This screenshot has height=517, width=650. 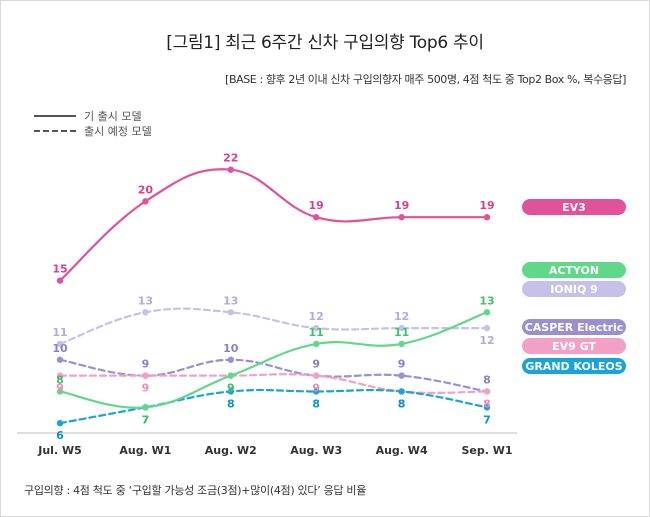 I want to click on data-label: 20, so click(x=146, y=189).